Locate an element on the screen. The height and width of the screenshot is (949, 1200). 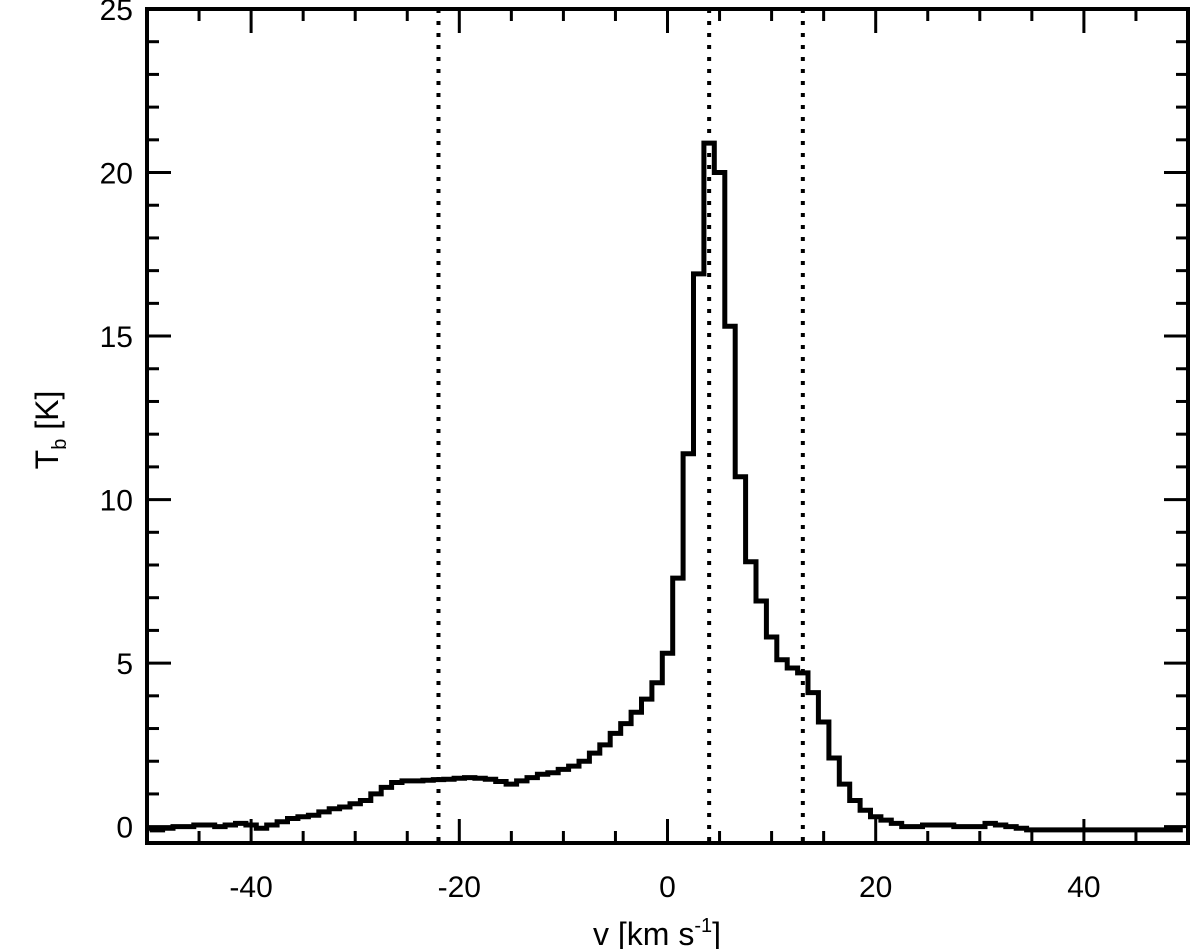
y-axis-label-rest: [K] is located at coordinates (47, 415).